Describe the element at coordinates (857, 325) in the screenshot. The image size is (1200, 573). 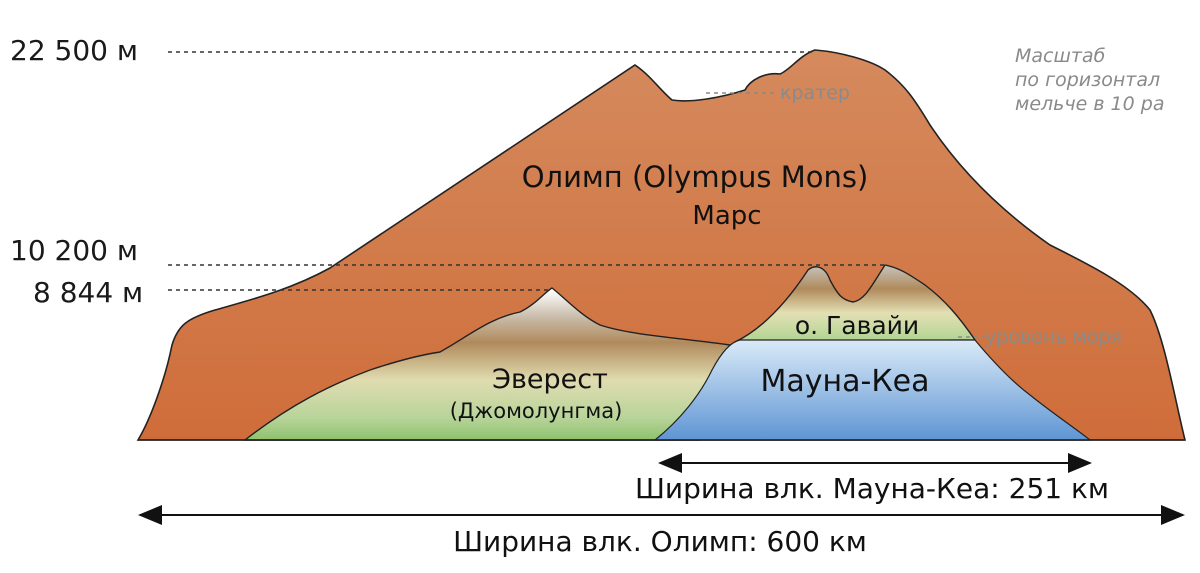
I see `hawaii-label: о. Гавайи` at that location.